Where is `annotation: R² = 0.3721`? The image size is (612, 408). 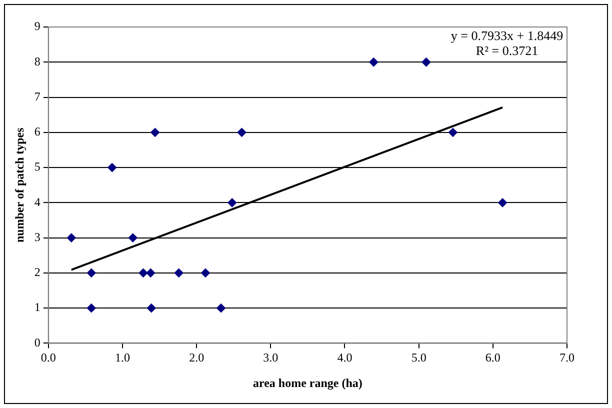
annotation: R² = 0.3721 is located at coordinates (507, 50).